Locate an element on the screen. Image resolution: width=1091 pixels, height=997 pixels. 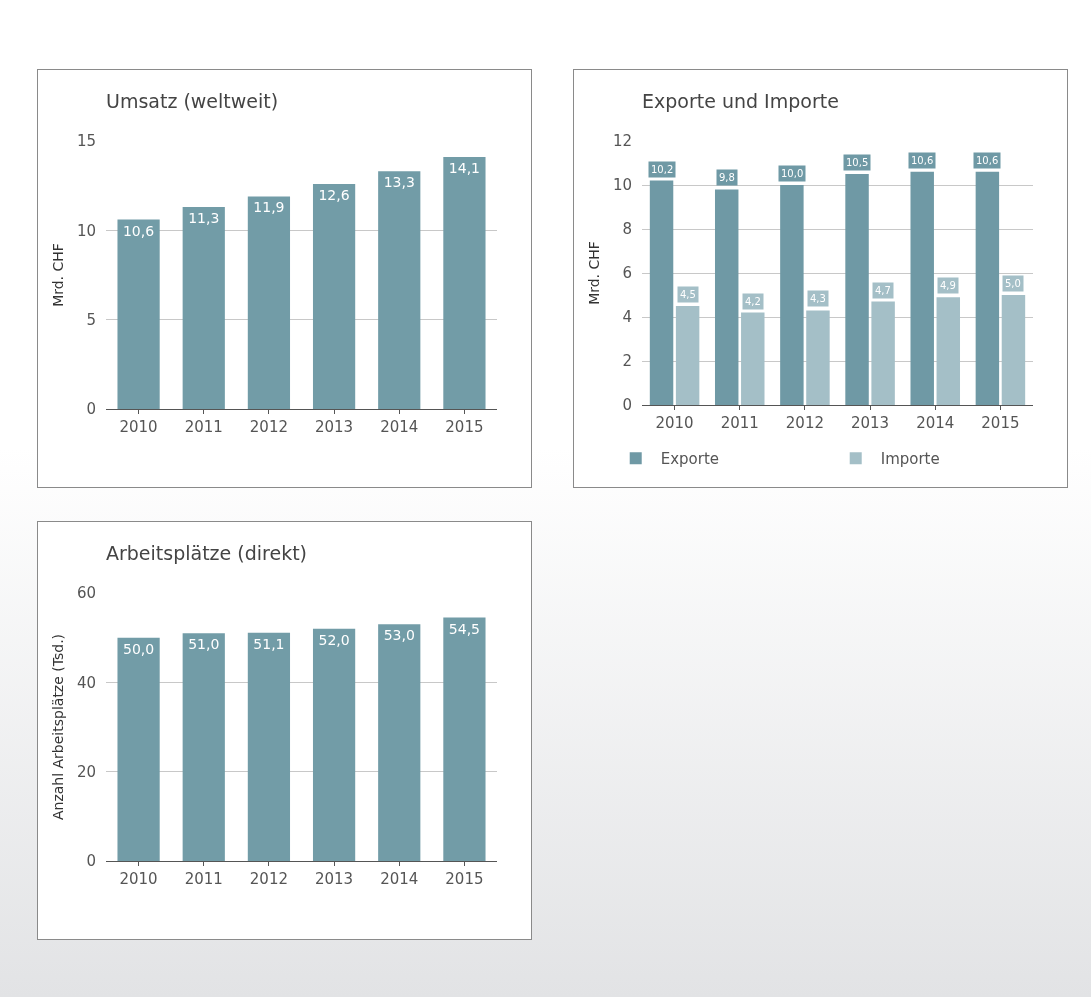
data-label: 53,0 is located at coordinates (399, 635).